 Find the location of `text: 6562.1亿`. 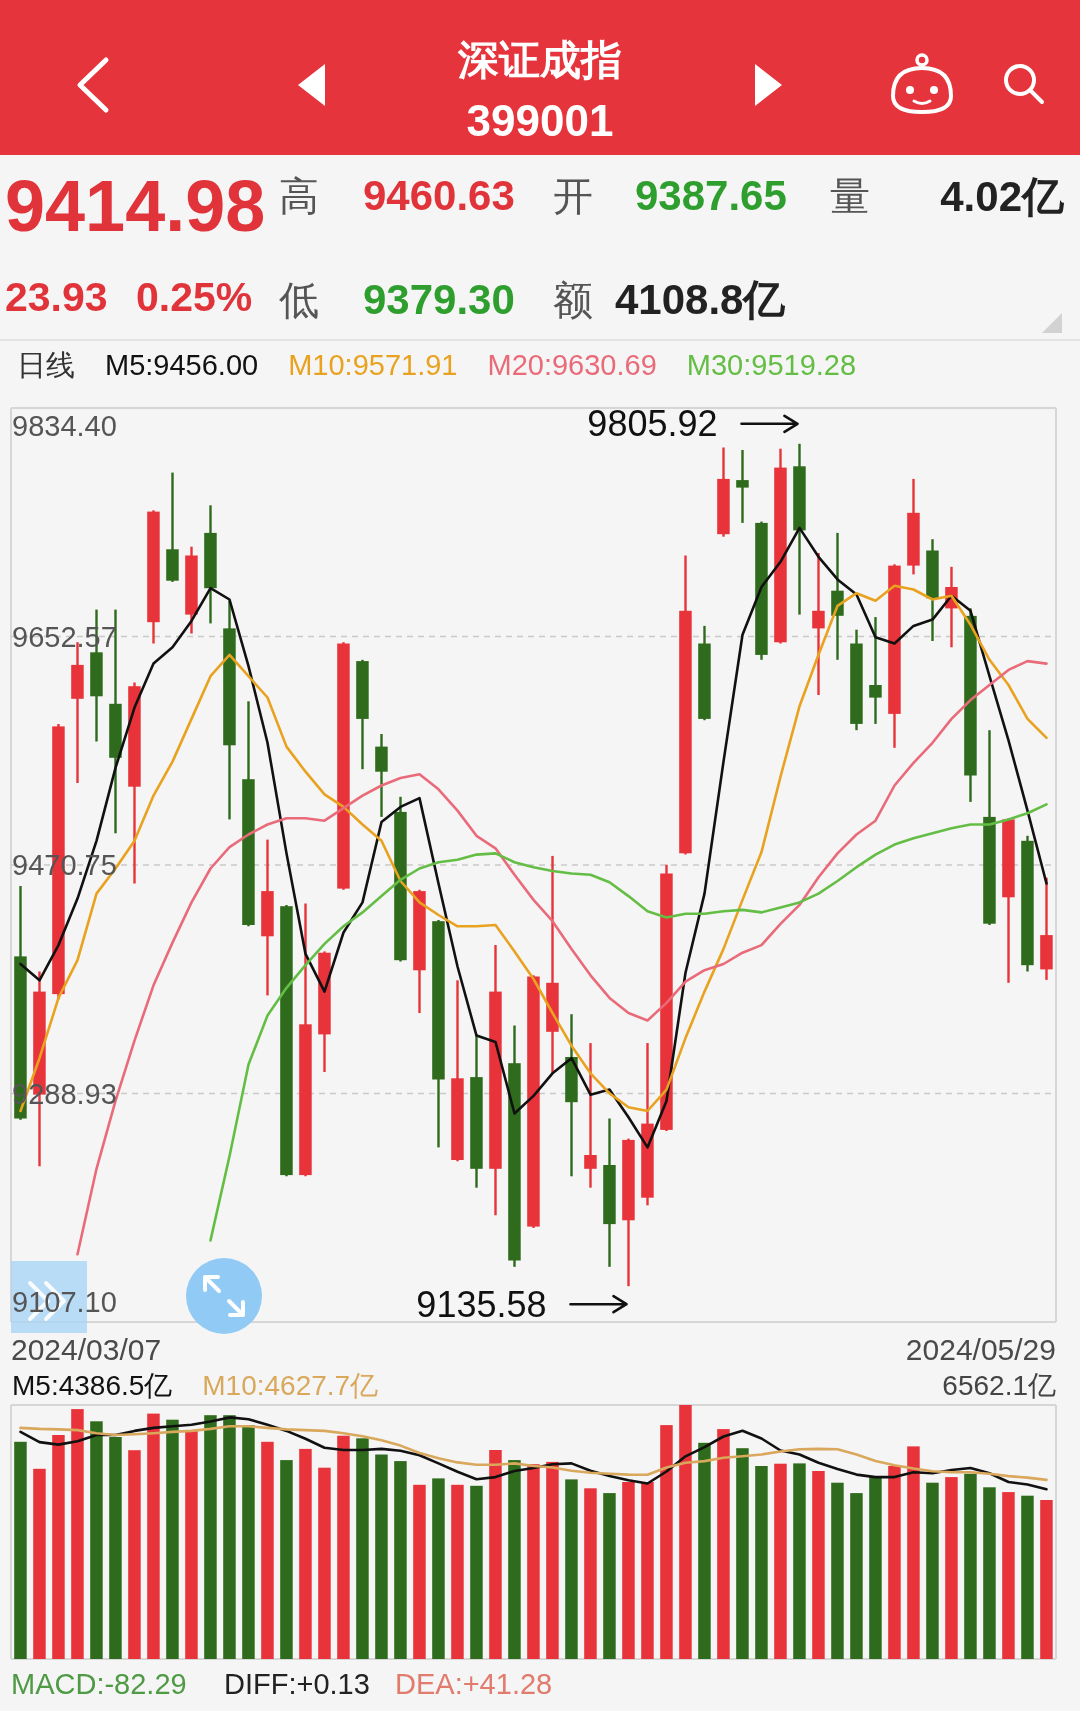

text: 6562.1亿 is located at coordinates (999, 1385).